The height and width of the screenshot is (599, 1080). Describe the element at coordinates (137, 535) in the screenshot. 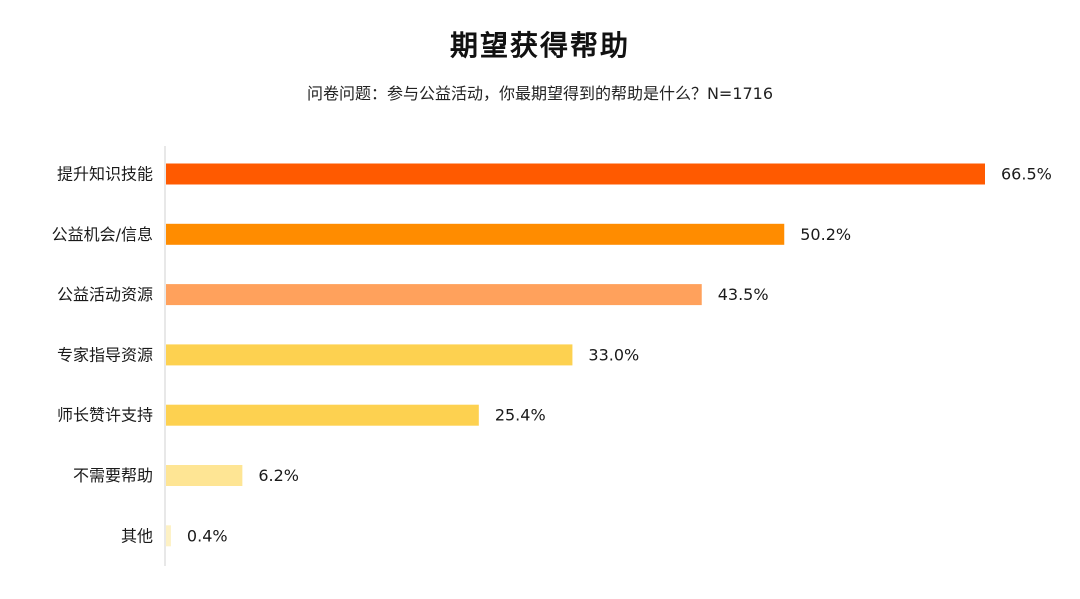

I see `category-label-6: 其他` at that location.